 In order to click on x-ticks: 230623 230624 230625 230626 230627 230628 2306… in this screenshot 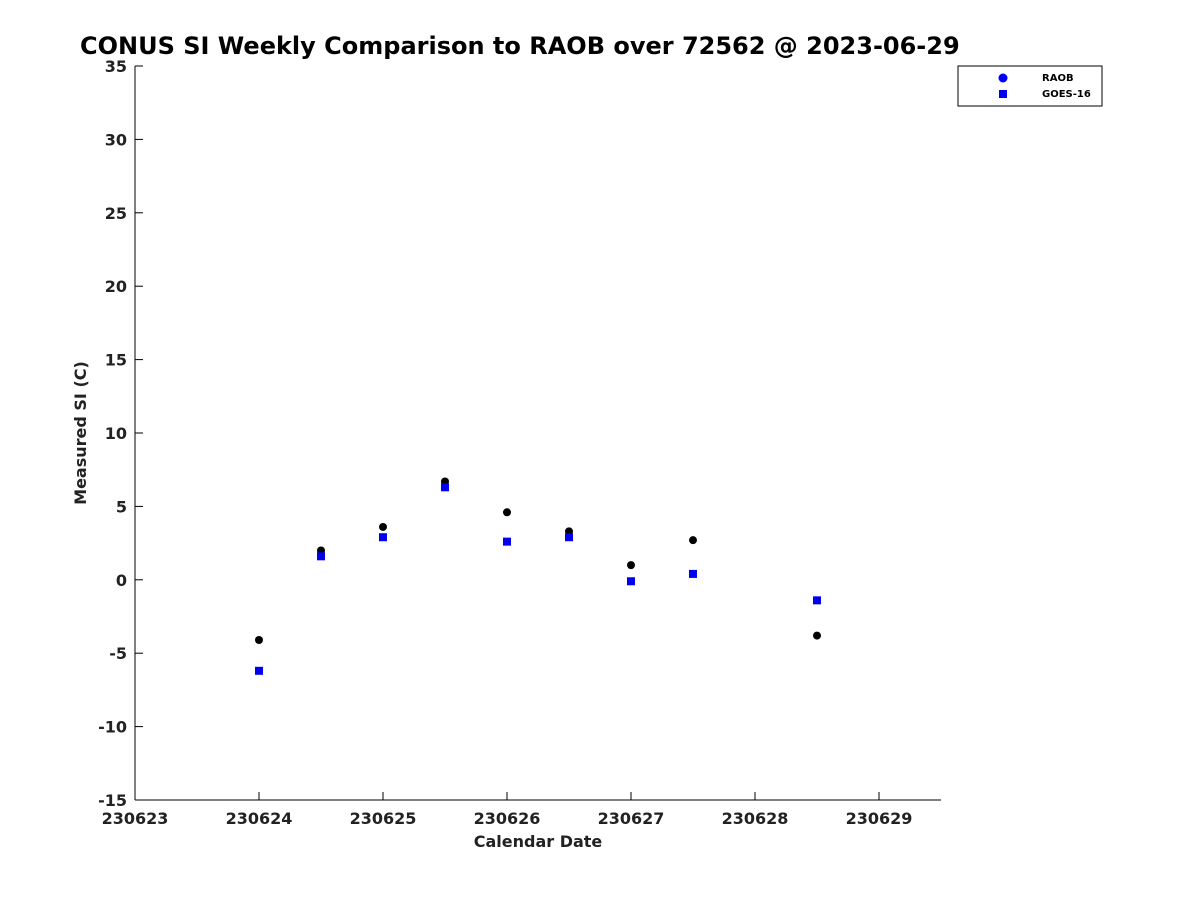, I will do `click(507, 810)`.